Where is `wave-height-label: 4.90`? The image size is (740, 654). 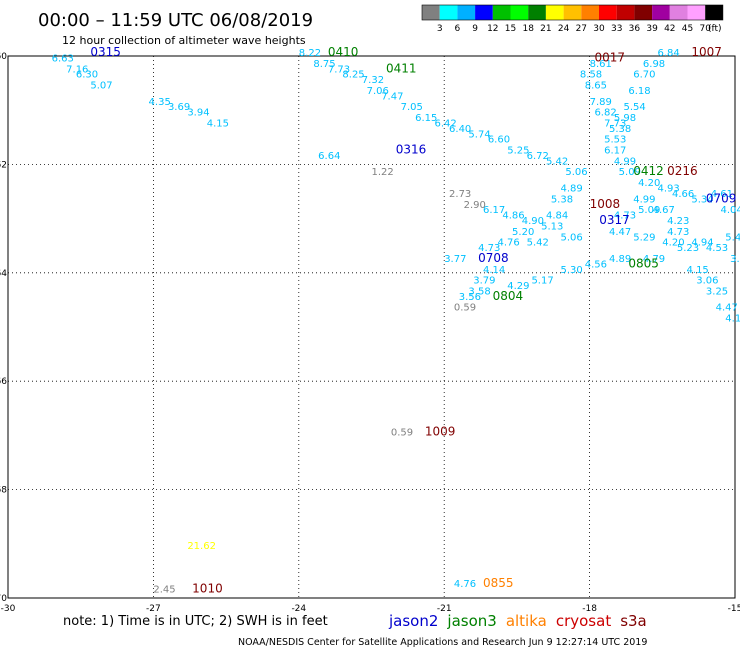
wave-height-label: 4.90 is located at coordinates (533, 221).